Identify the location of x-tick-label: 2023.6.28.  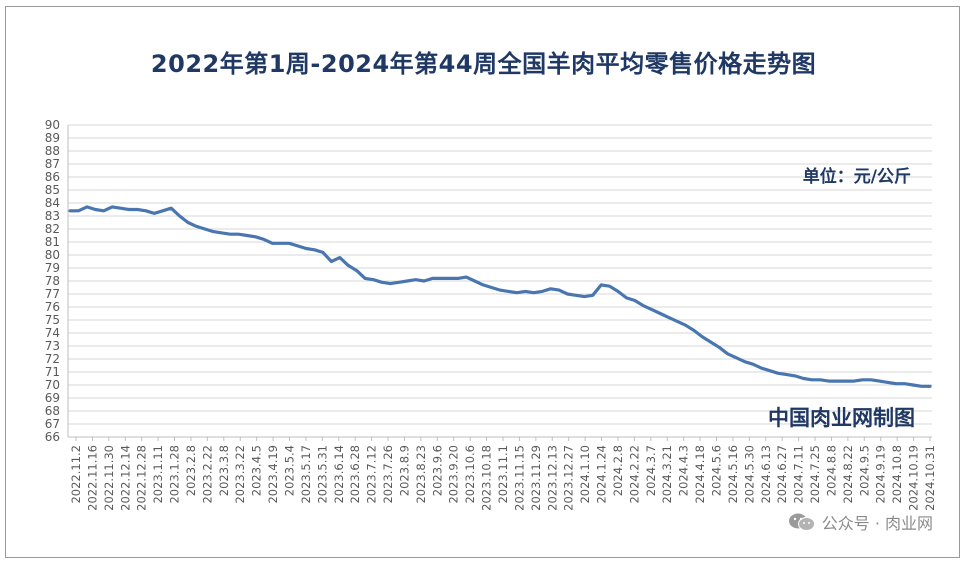
(355, 474).